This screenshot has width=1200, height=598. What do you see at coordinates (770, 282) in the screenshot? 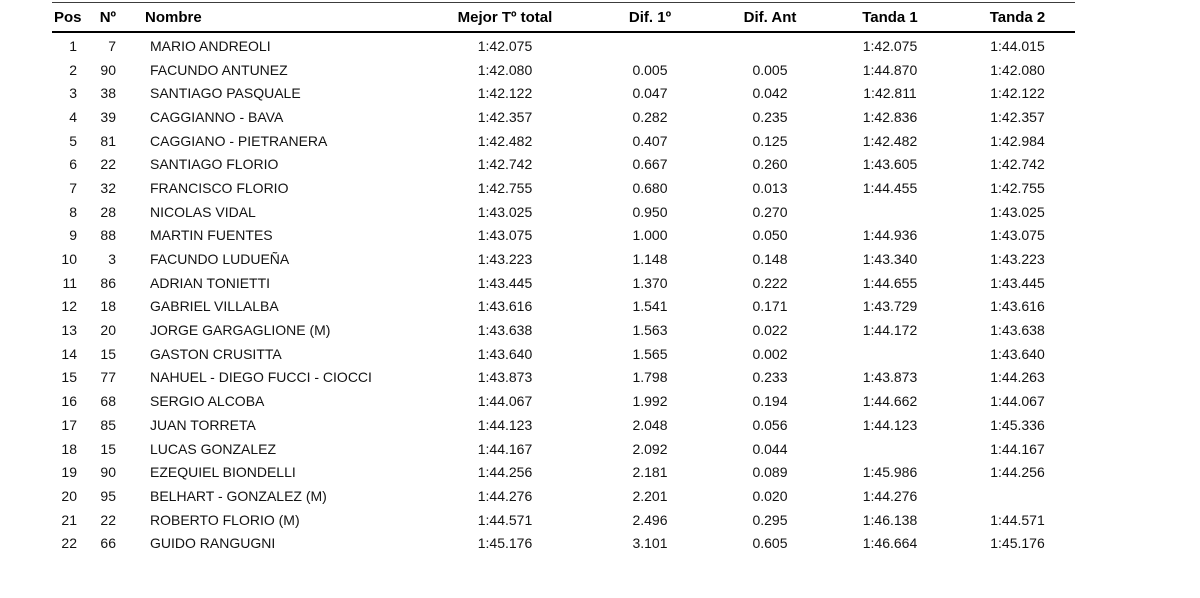
I see `cell-dif-previous: 0.222` at bounding box center [770, 282].